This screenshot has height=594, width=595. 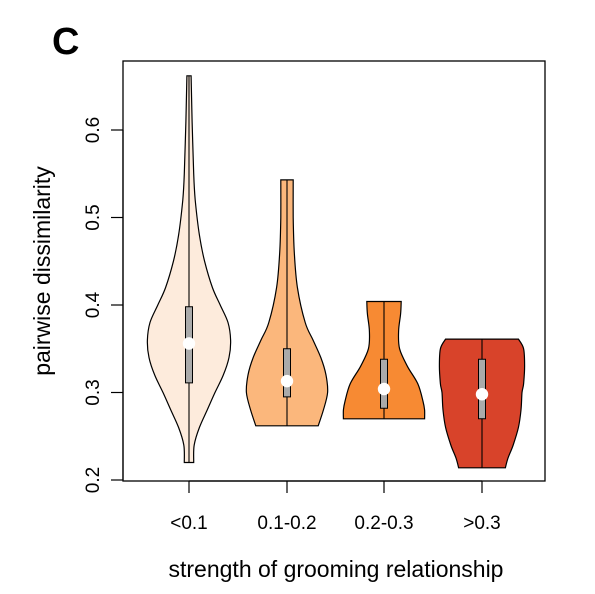 What do you see at coordinates (93, 217) in the screenshot?
I see `y-tick-label: 0.5` at bounding box center [93, 217].